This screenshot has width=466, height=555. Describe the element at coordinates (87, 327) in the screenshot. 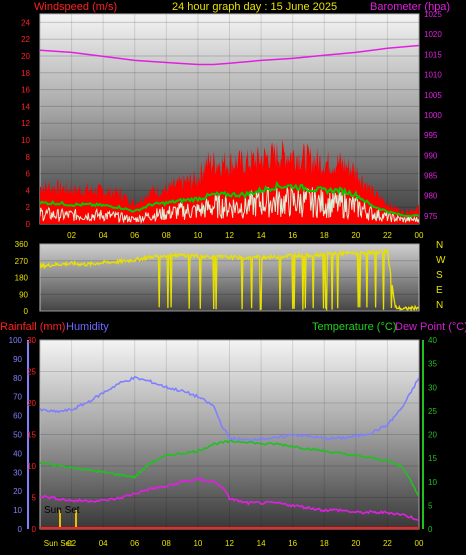

I see `humidity-axis-title: Humidity` at that location.